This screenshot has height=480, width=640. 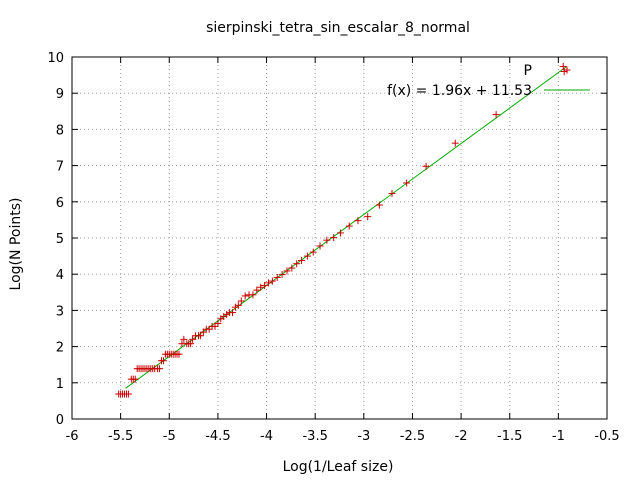 What do you see at coordinates (60, 311) in the screenshot?
I see `y-tick-label: 3` at bounding box center [60, 311].